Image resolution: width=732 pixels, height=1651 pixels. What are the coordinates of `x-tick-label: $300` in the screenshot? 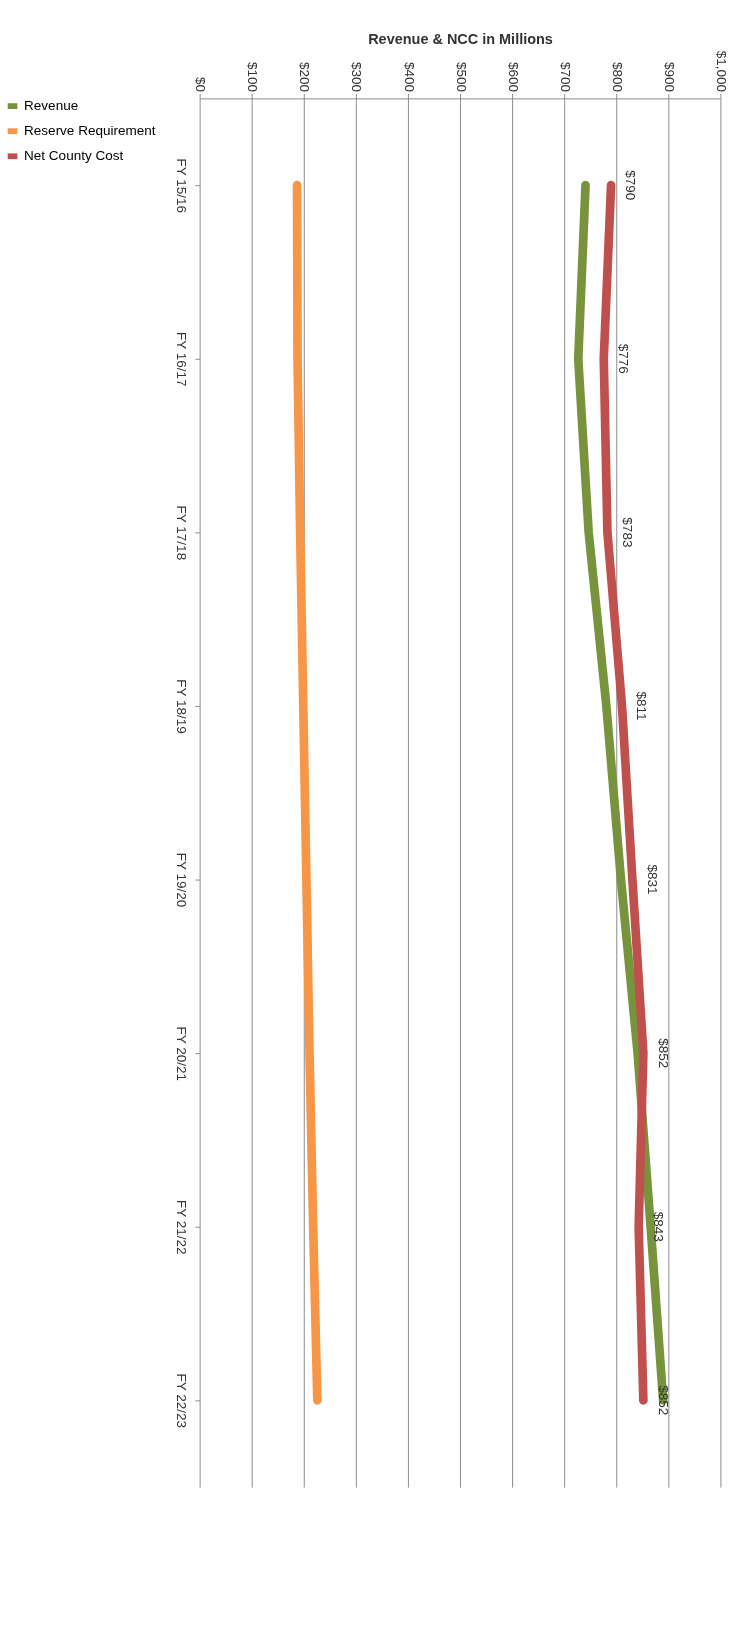 It's located at (357, 77).